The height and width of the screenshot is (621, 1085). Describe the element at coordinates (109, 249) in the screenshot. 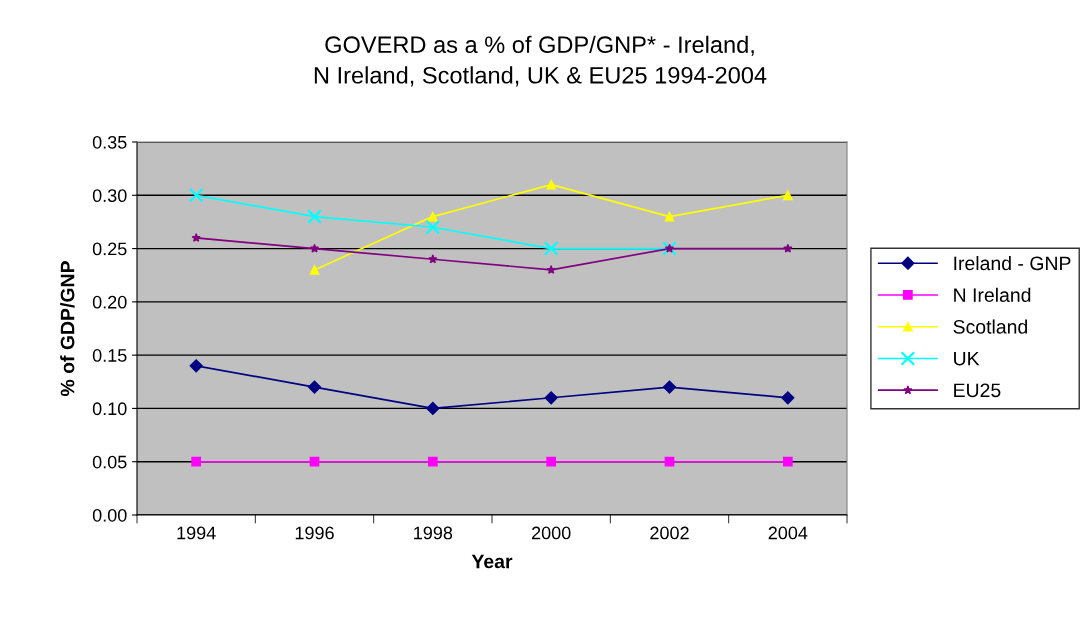

I see `y-tick-label: 0.25` at that location.